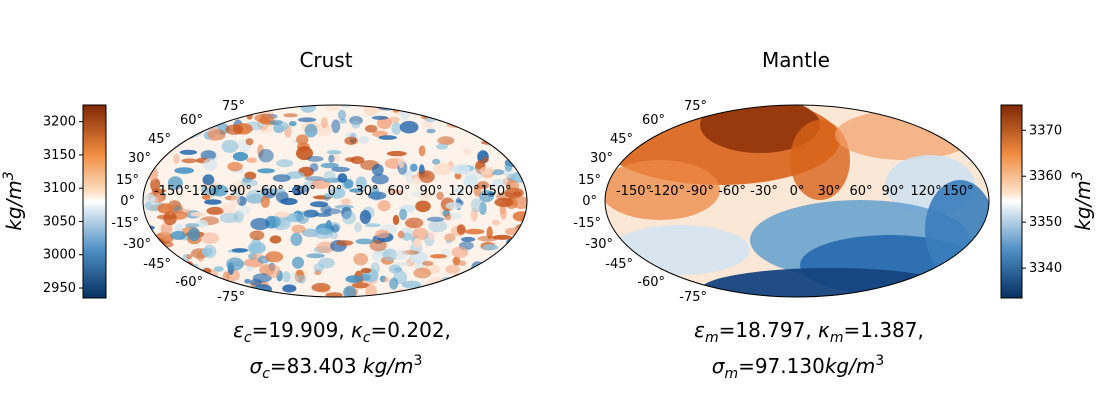 This screenshot has height=404, width=1100. I want to click on crust-title: Crust, so click(325, 60).